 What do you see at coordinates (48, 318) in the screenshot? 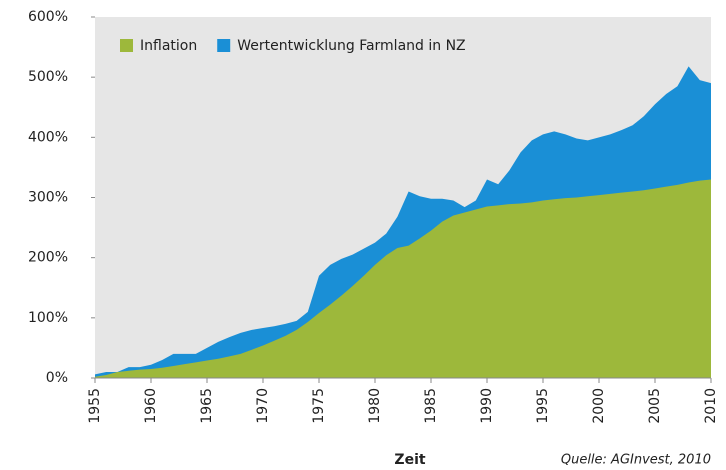
I see `y-tick-label: 100%` at bounding box center [48, 318].